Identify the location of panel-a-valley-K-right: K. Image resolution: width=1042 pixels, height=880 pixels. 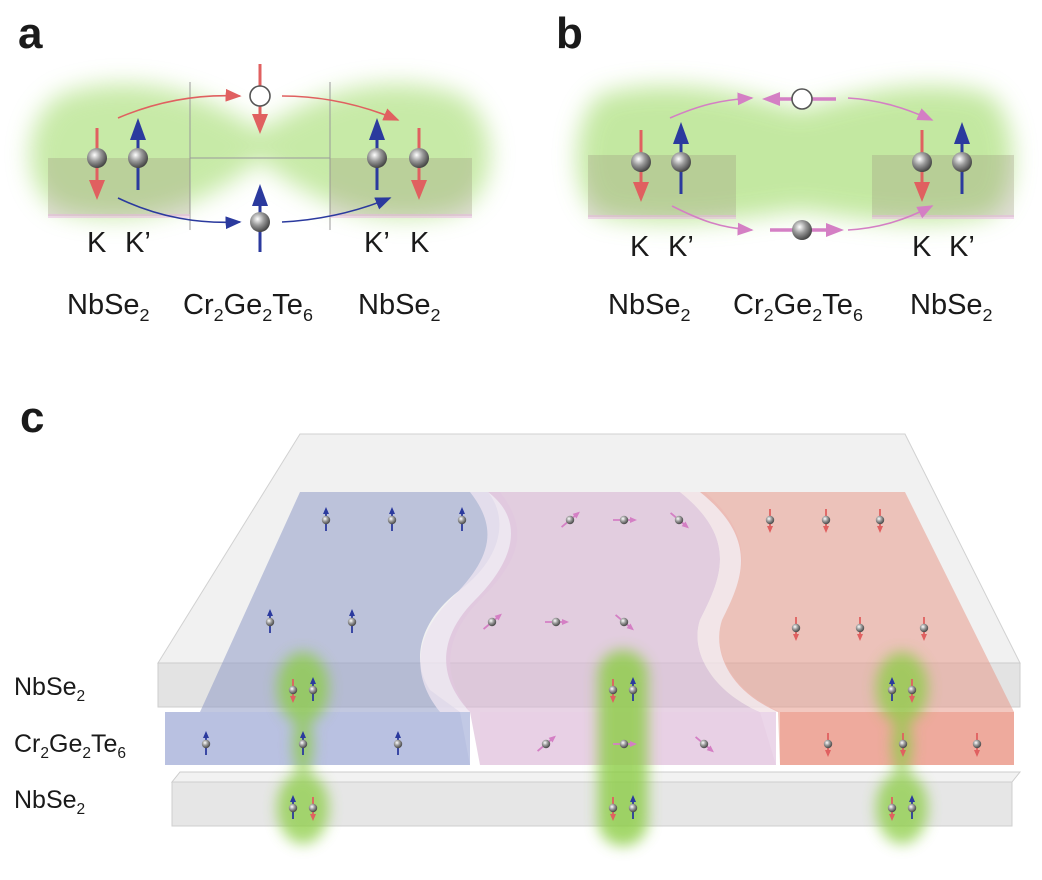
(420, 243).